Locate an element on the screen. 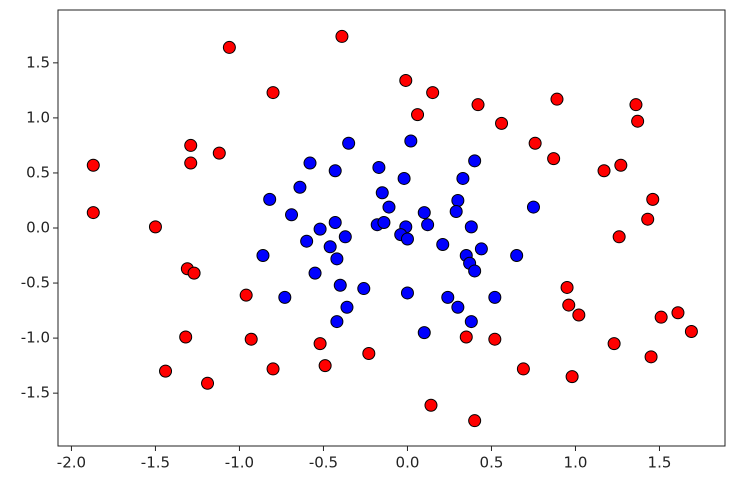 The height and width of the screenshot is (489, 740). x-tick-label: -1.5 is located at coordinates (155, 463).